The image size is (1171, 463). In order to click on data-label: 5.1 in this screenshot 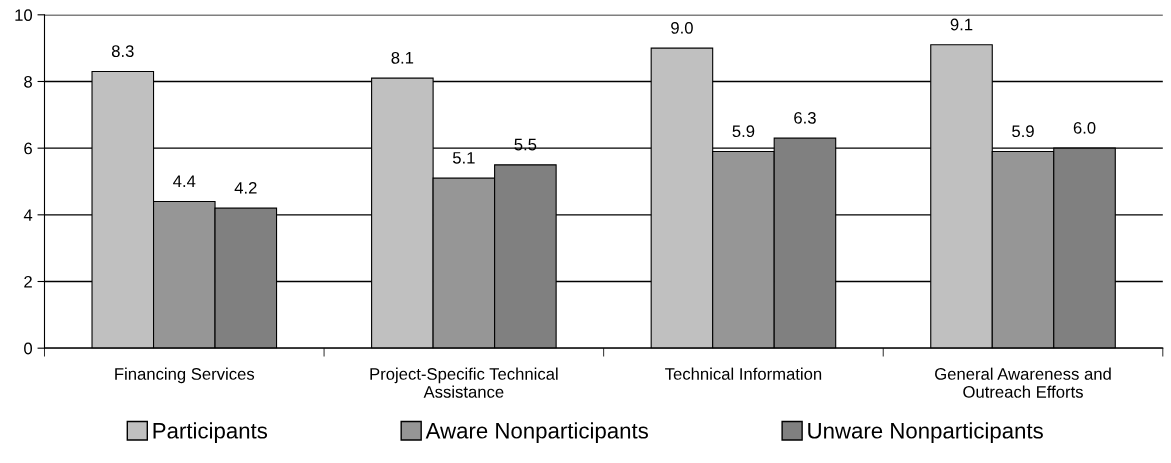, I will do `click(463, 158)`.